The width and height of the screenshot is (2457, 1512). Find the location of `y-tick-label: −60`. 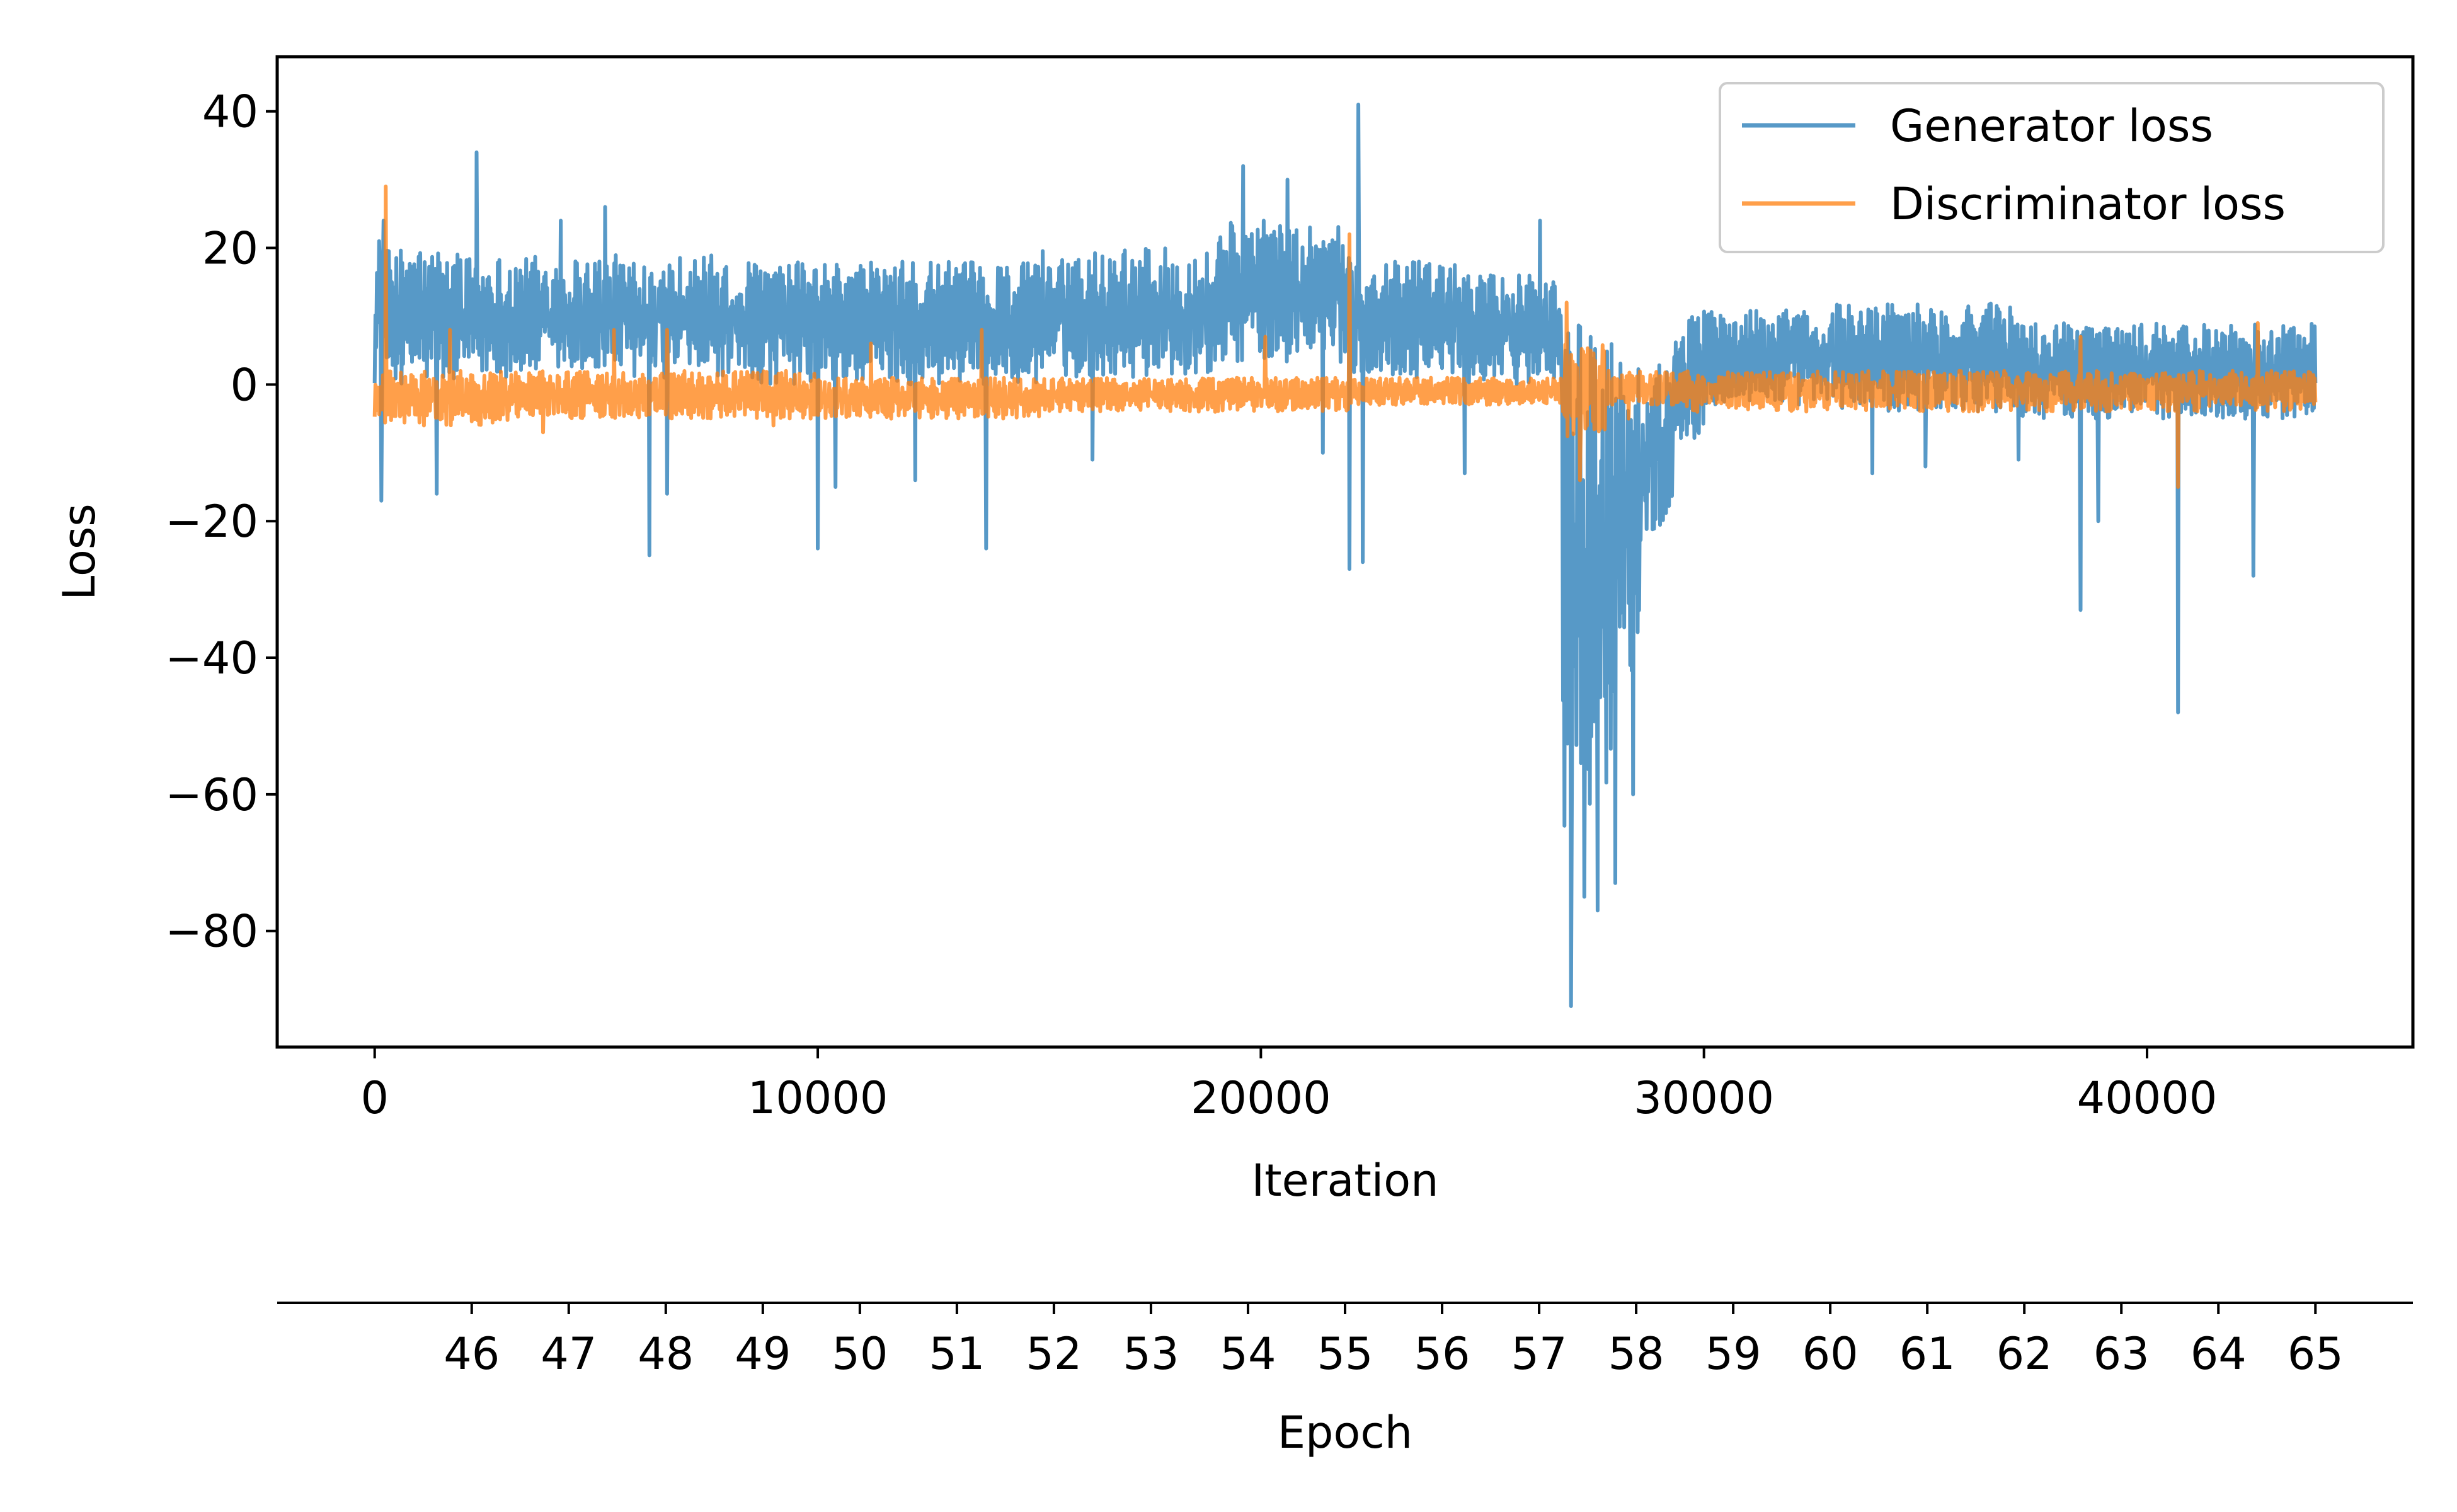

y-tick-label: −60 is located at coordinates (211, 795).